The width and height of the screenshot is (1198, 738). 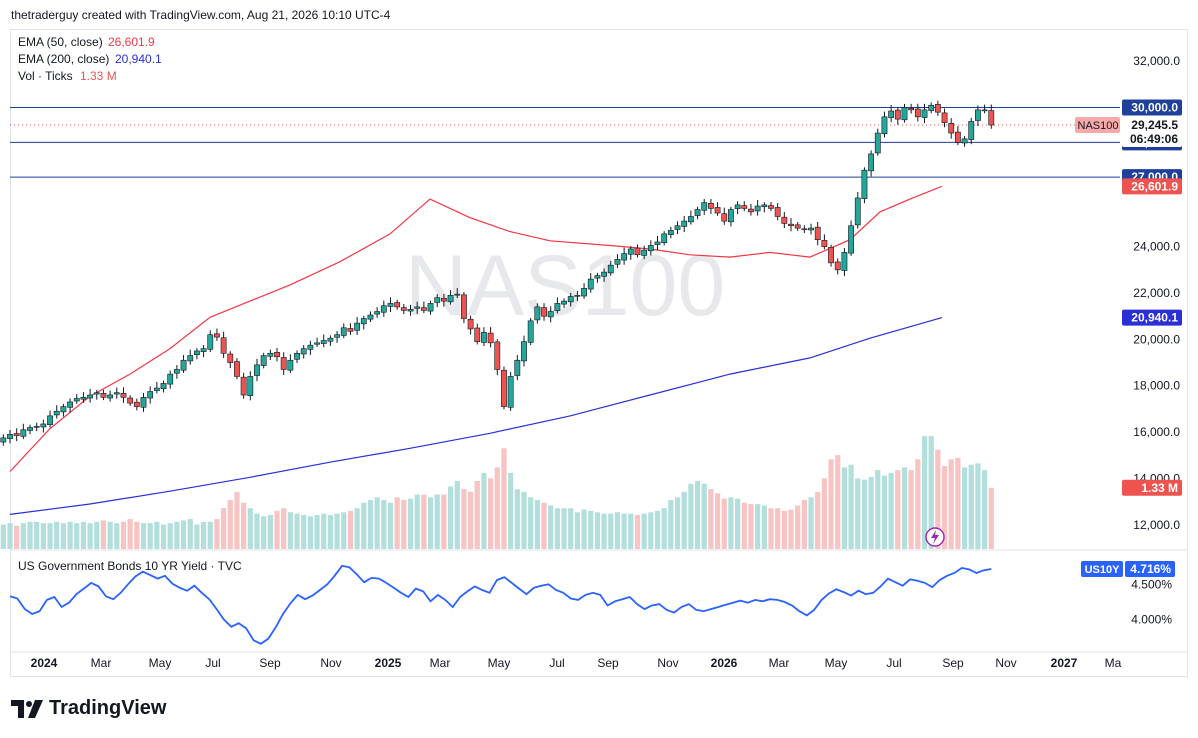 I want to click on lightning-icon, so click(x=935, y=537).